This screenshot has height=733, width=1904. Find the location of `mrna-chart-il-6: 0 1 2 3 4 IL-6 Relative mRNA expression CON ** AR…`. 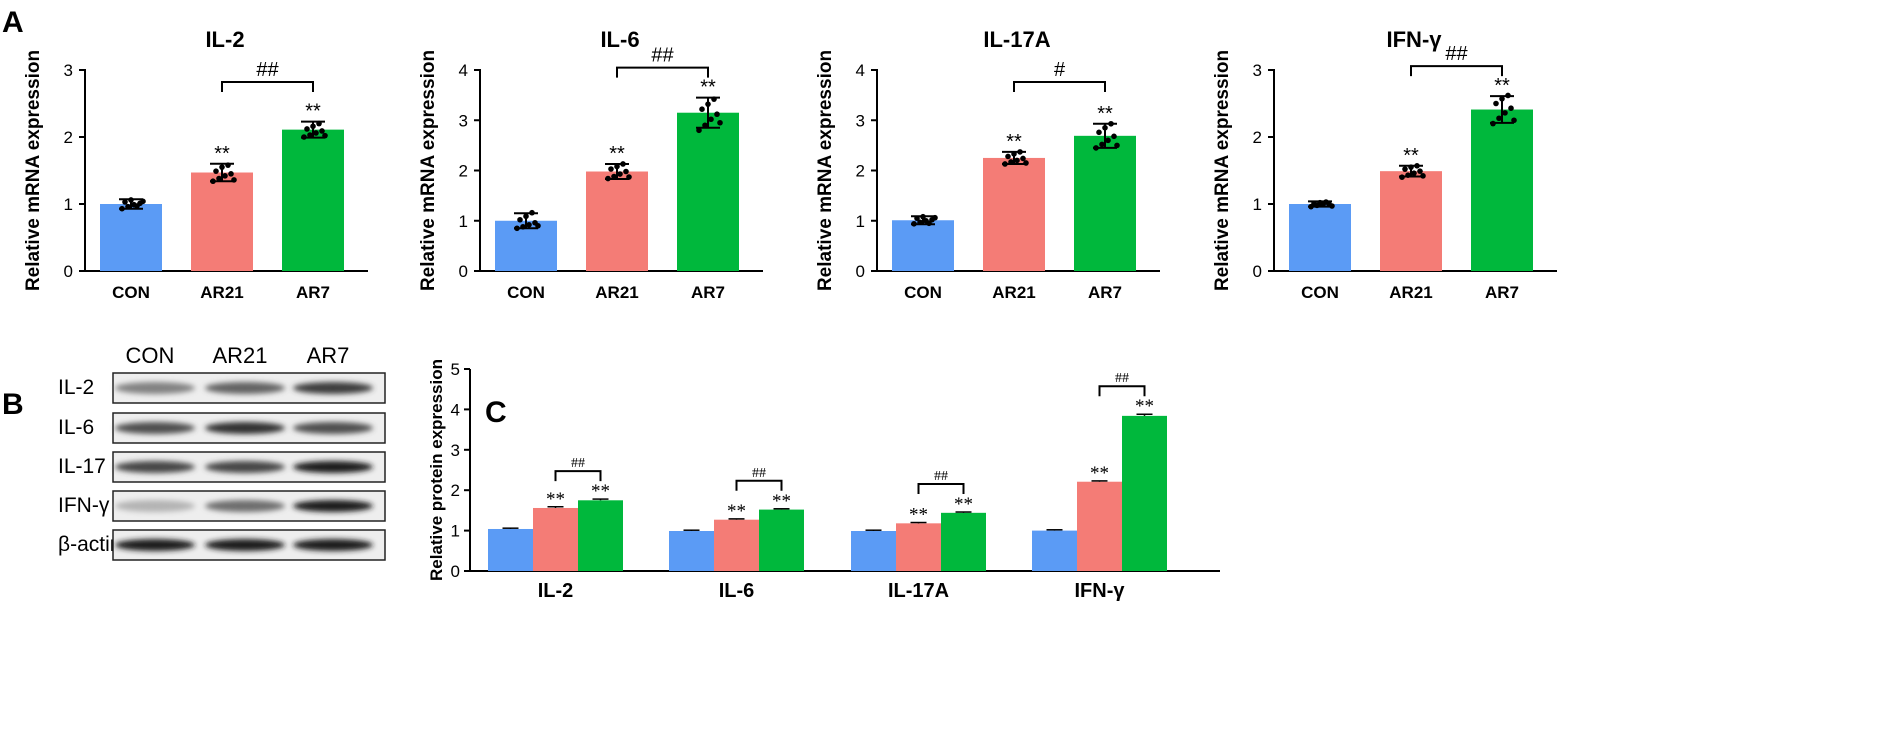

mrna-chart-il-6: 0 1 2 3 4 IL-6 Relative mRNA expression CON ** AR… is located at coordinates (590, 164).